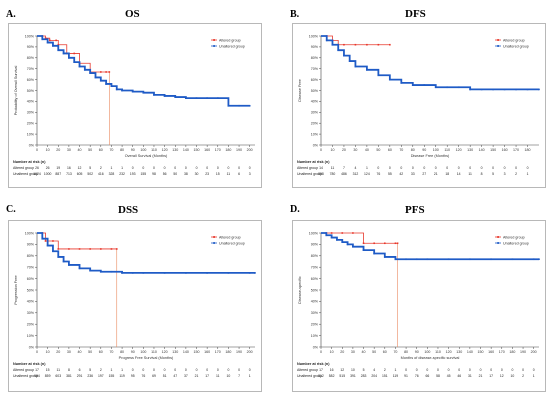 The height and width of the screenshot is (401, 550). What do you see at coordinates (396, 376) in the screenshot?
I see `risk-value: 119` at bounding box center [396, 376].